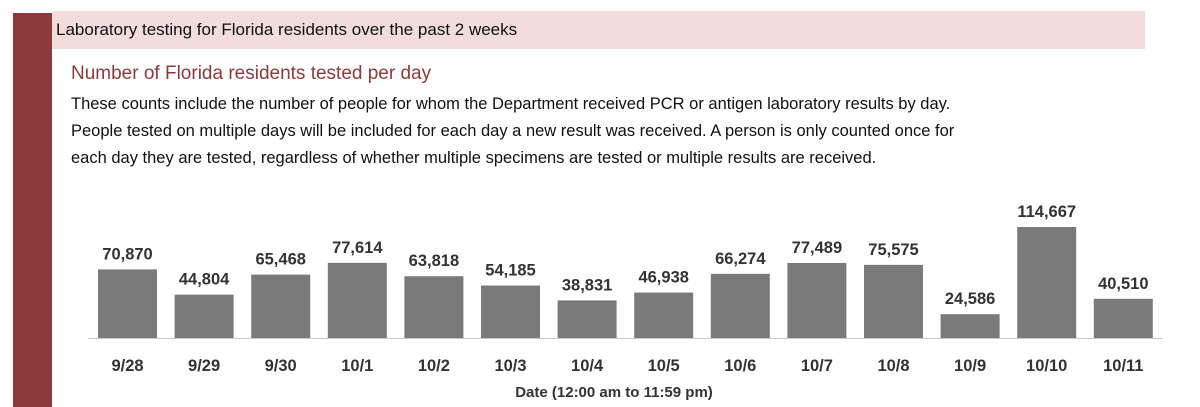  Describe the element at coordinates (357, 366) in the screenshot. I see `x-tick-label: 10/1` at that location.